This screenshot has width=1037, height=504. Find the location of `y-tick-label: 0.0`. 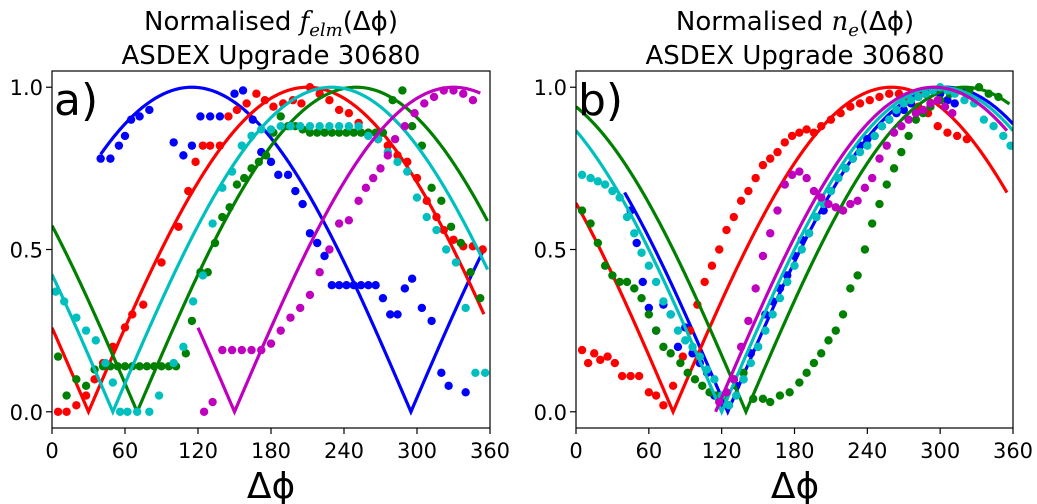

y-tick-label: 0.0 is located at coordinates (550, 413).